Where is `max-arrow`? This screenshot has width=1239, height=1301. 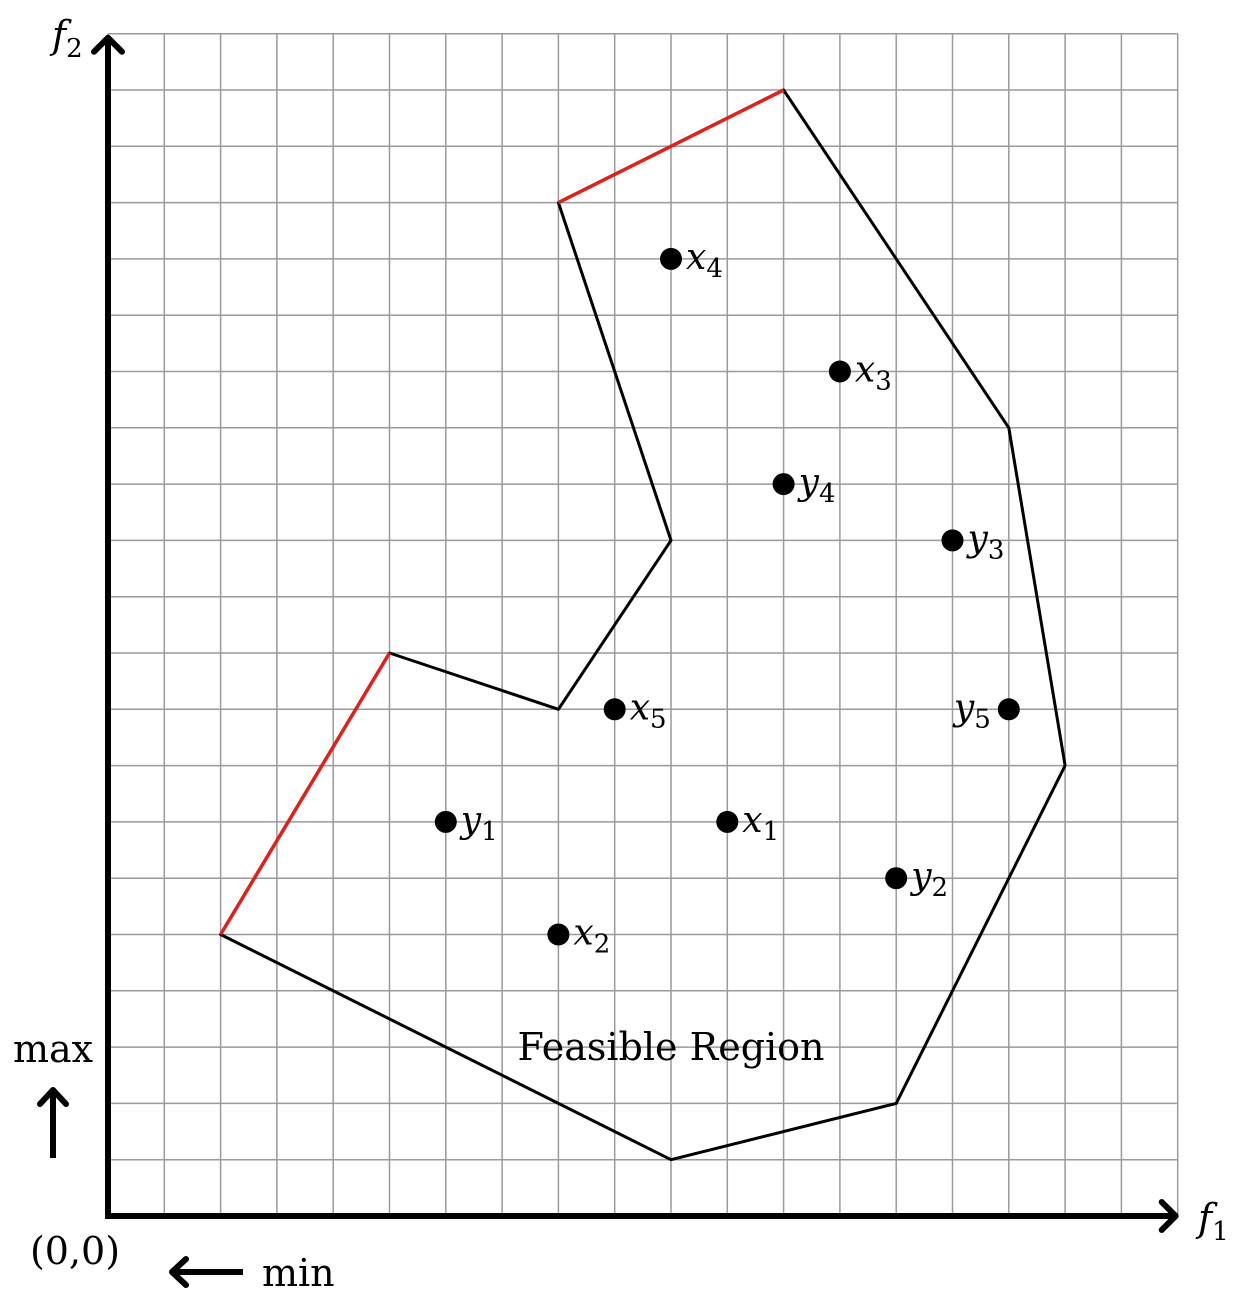 max-arrow is located at coordinates (53, 1122).